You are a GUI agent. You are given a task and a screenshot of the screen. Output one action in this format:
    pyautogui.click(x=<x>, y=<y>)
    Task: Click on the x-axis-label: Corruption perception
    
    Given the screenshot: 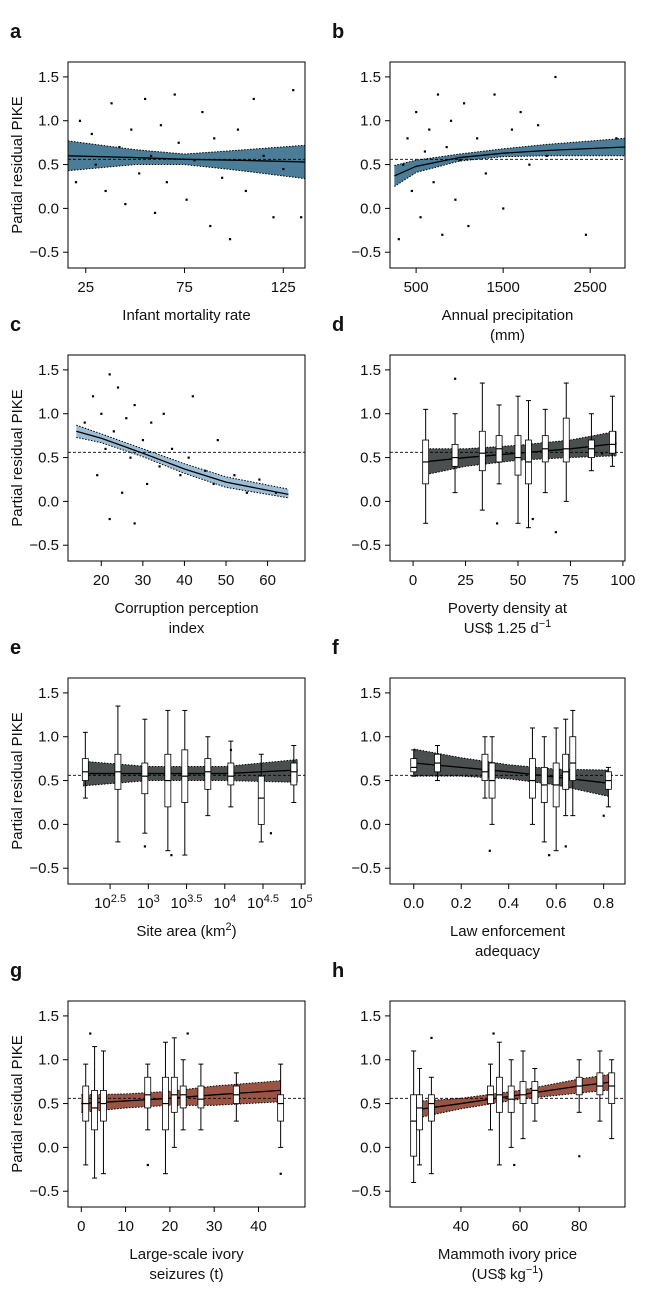 What is the action you would take?
    pyautogui.click(x=186, y=608)
    